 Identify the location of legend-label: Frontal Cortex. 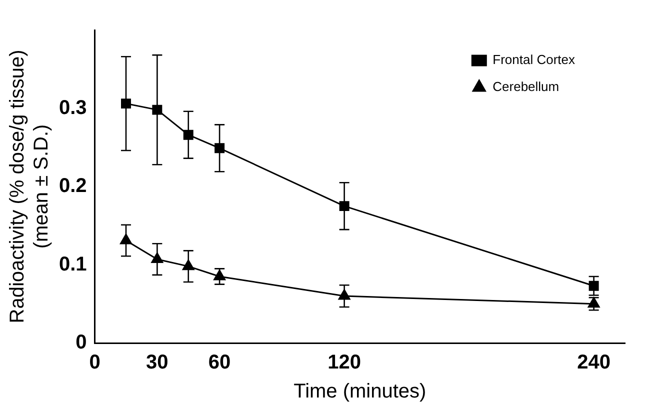
(534, 60).